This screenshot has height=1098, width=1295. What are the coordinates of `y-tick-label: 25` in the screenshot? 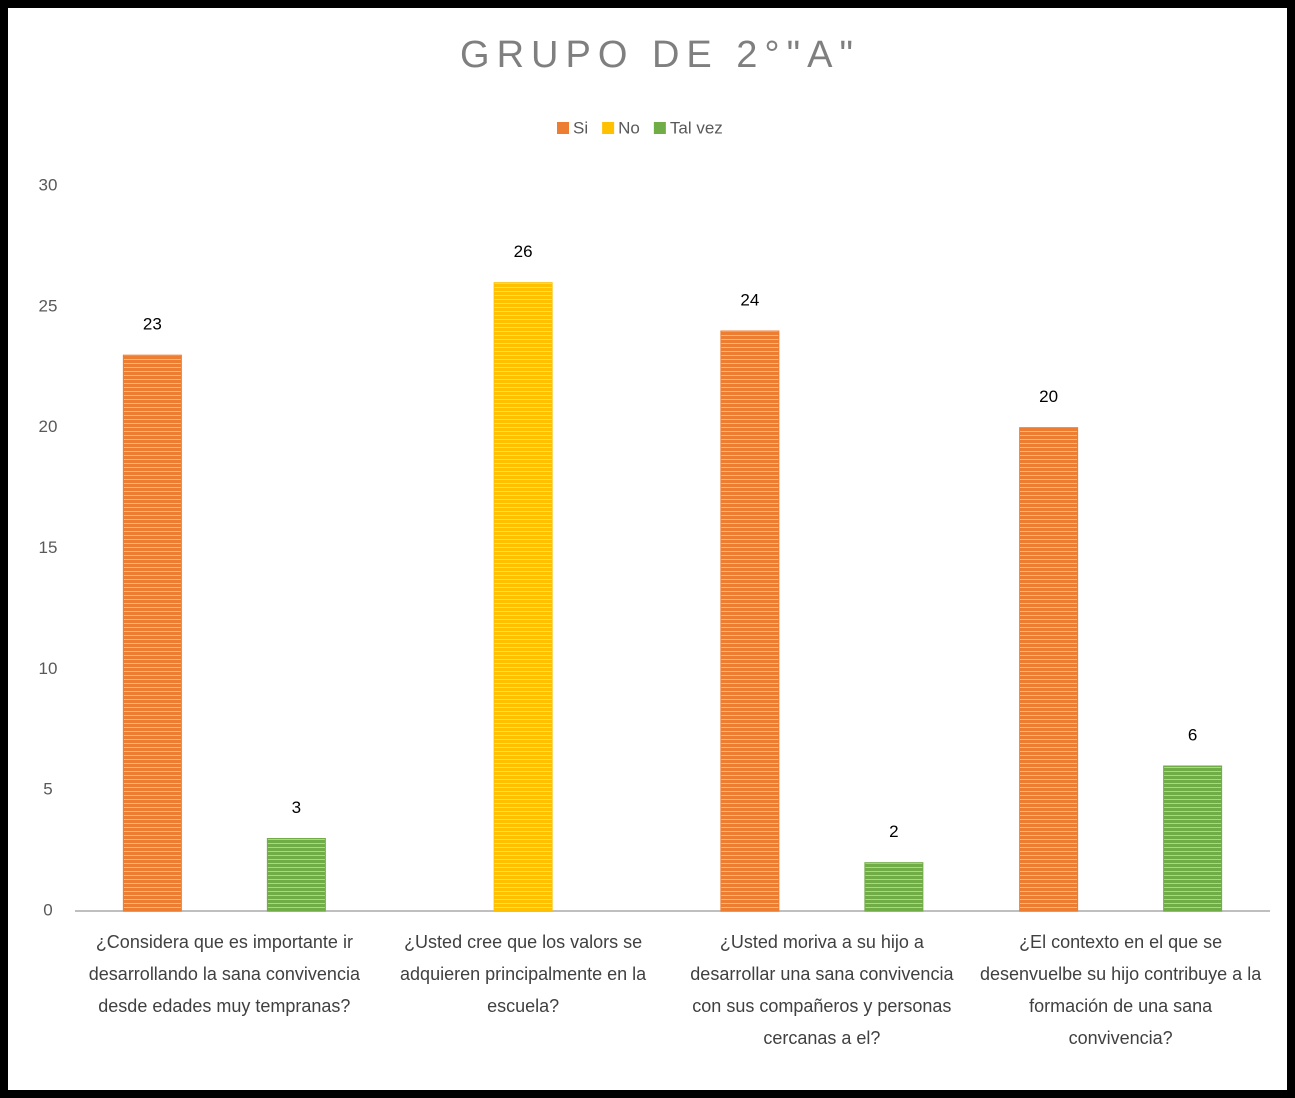 It's located at (48, 305).